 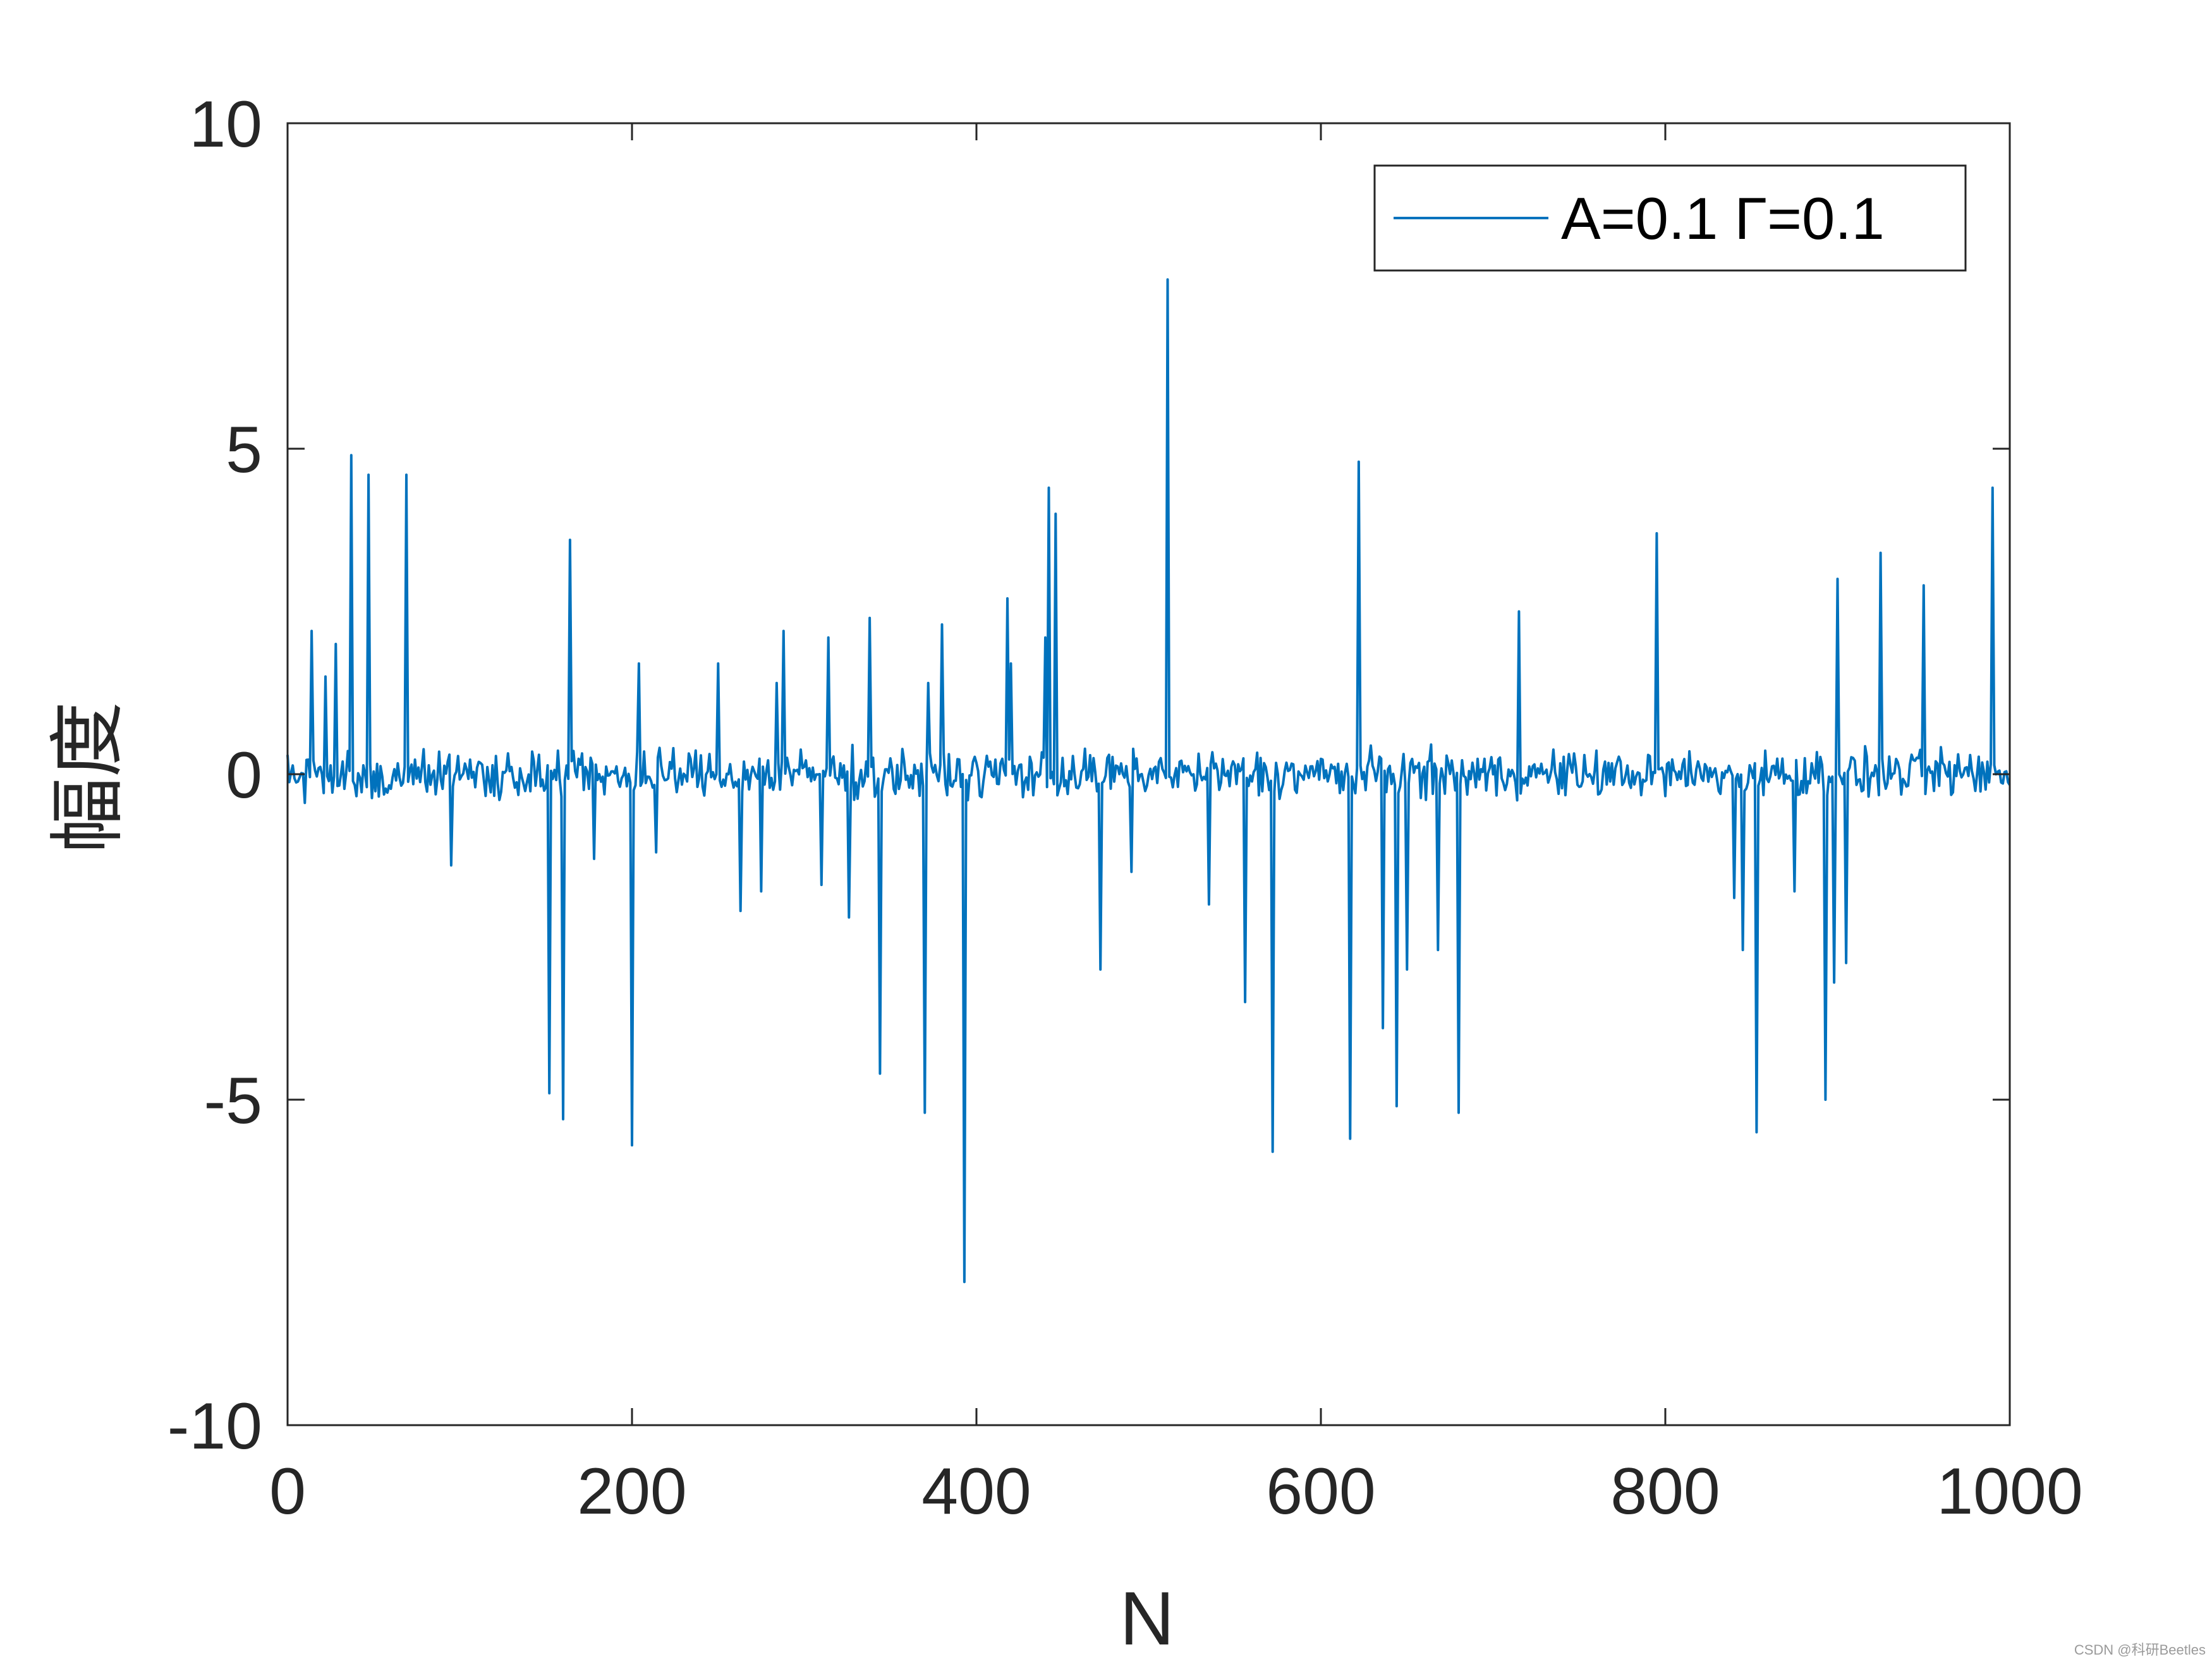 I want to click on y-tick-label: 5, so click(x=244, y=450).